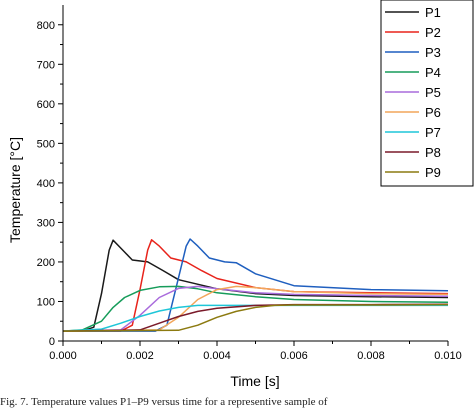  What do you see at coordinates (433, 32) in the screenshot?
I see `legend-label-p2: P2` at bounding box center [433, 32].